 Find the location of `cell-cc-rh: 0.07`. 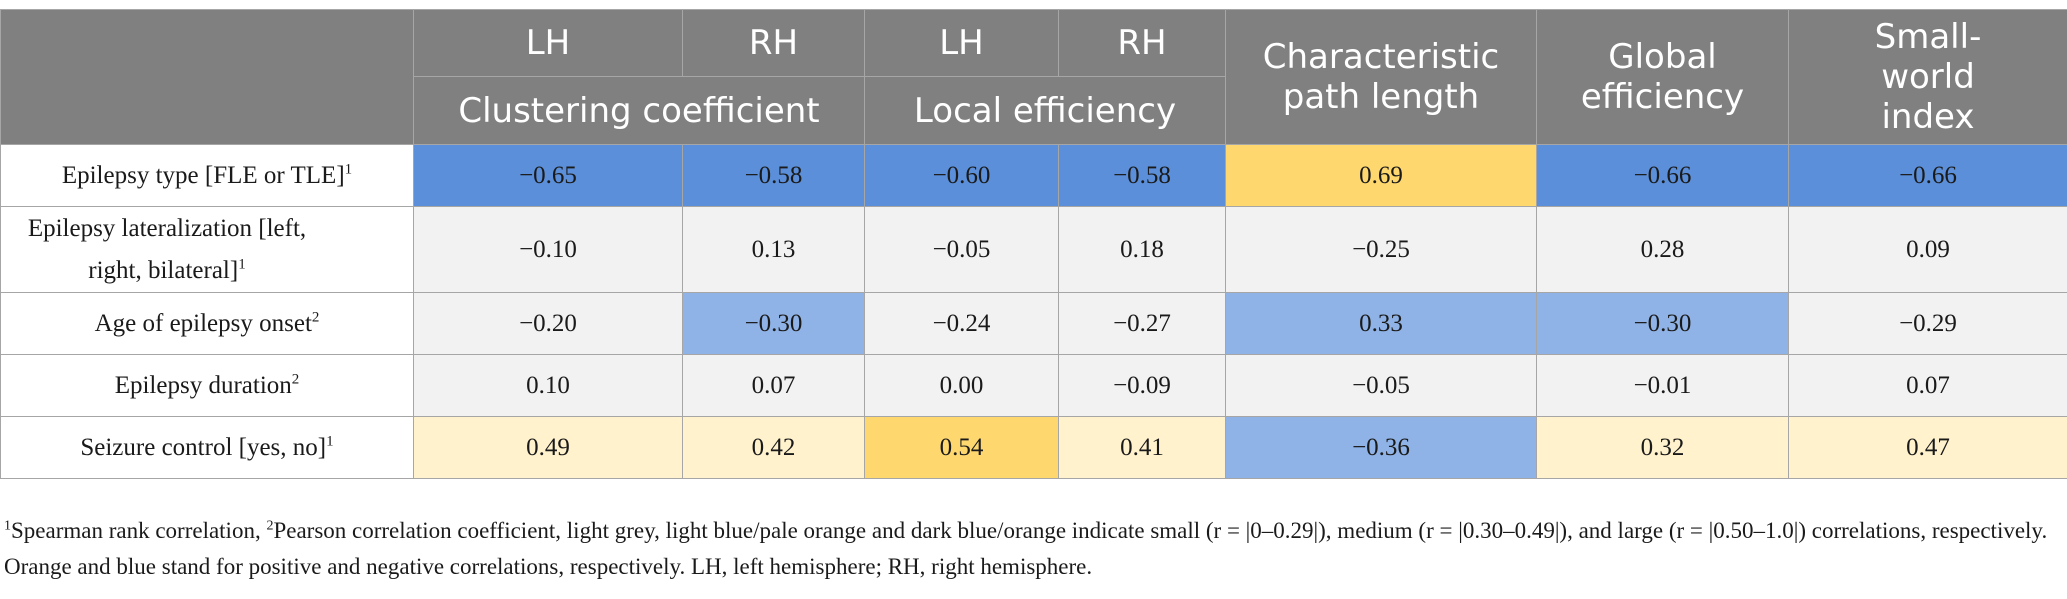

cell-cc-rh: 0.07 is located at coordinates (773, 385).